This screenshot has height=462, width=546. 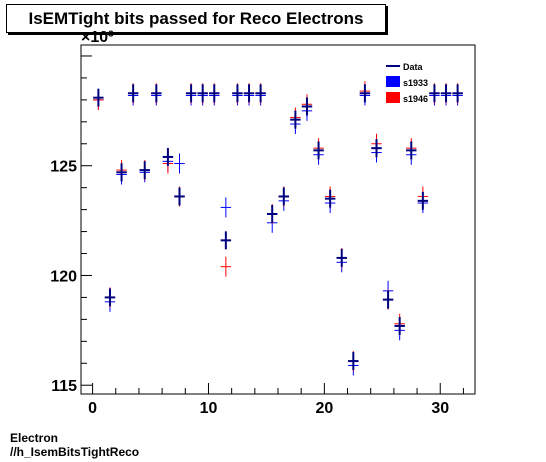 I want to click on footer-label-line2: //h_IsemBitsTightReco, so click(x=75, y=452).